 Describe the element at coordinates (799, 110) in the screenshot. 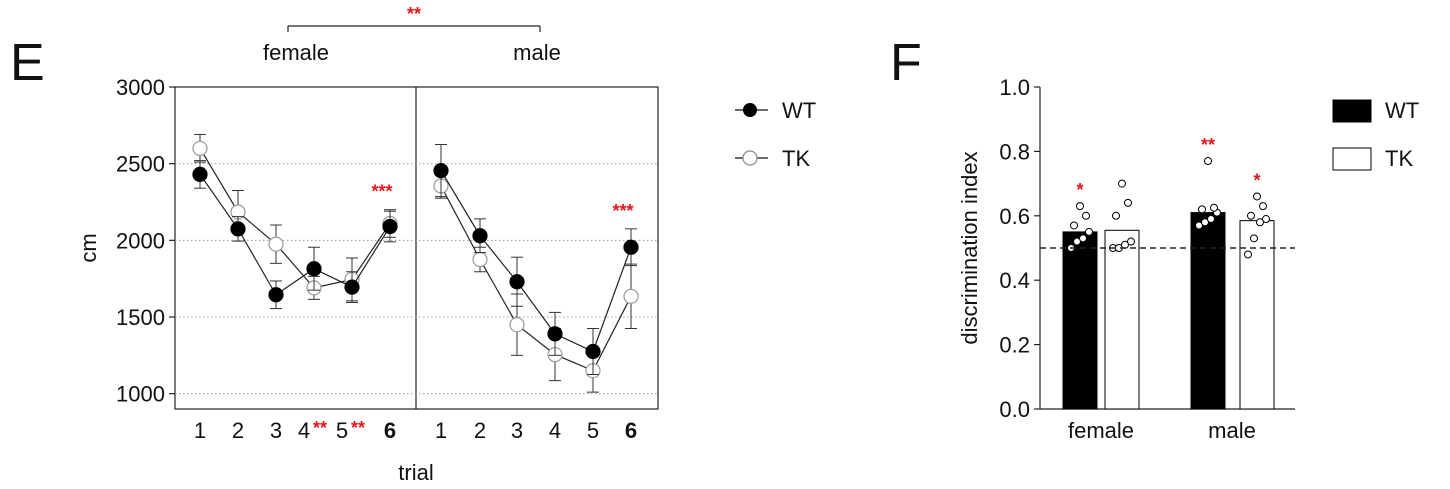

I see `legend-wt-label: WT` at that location.